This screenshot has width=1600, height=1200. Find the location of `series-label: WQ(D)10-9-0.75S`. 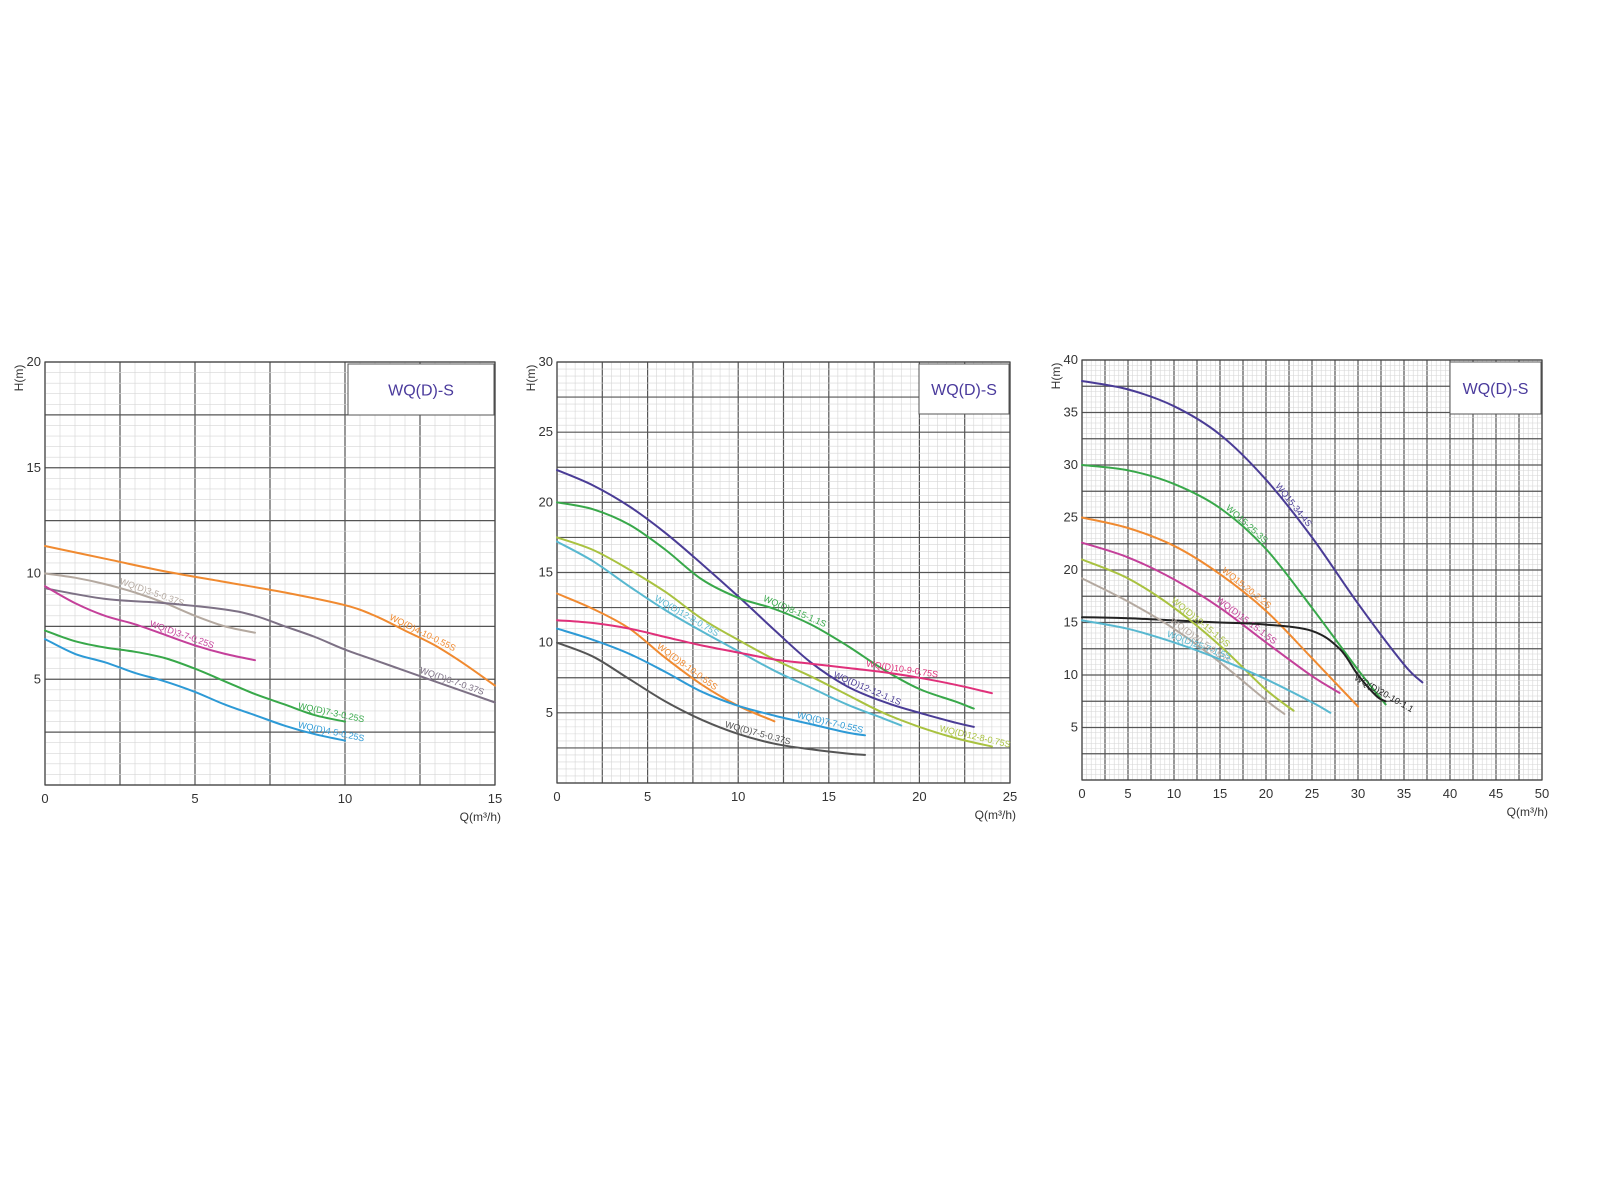

series-label: WQ(D)10-9-0.75S is located at coordinates (902, 669).